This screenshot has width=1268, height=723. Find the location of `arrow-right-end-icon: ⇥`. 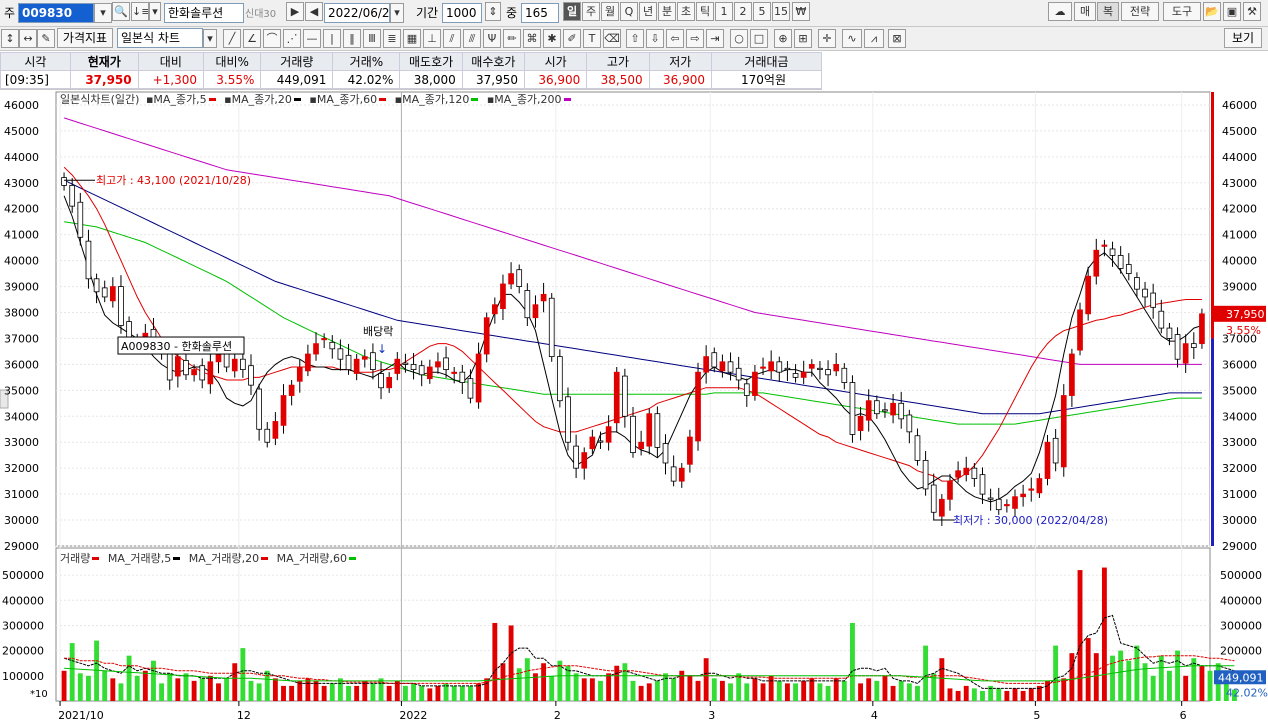

arrow-right-end-icon: ⇥ is located at coordinates (715, 38).